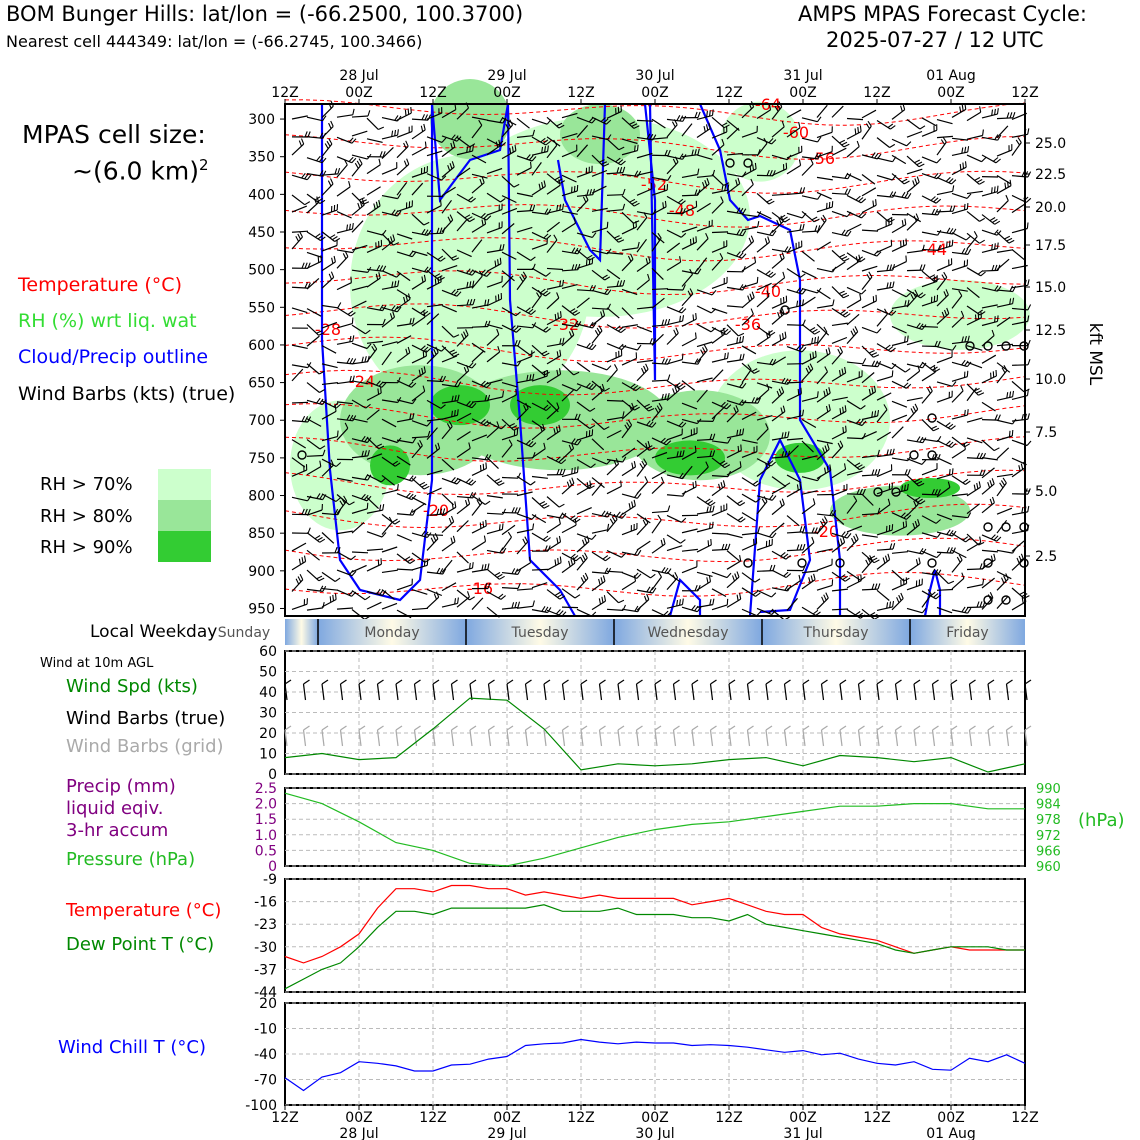 This screenshot has width=1140, height=1140. I want to click on y-tick-label-kft: 17.5, so click(1050, 246).